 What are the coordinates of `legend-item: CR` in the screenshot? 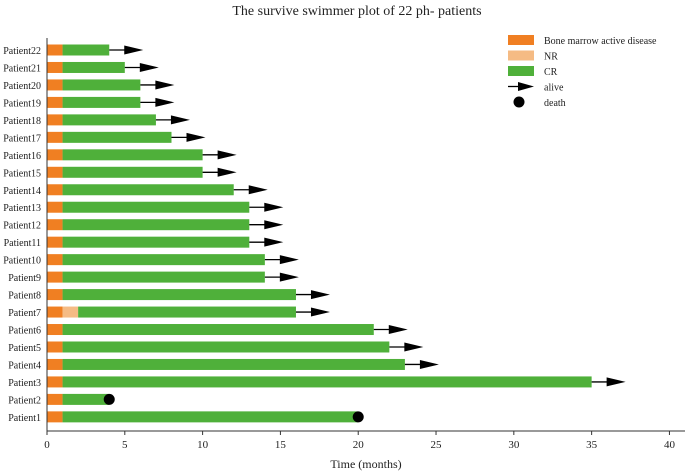 It's located at (533, 72).